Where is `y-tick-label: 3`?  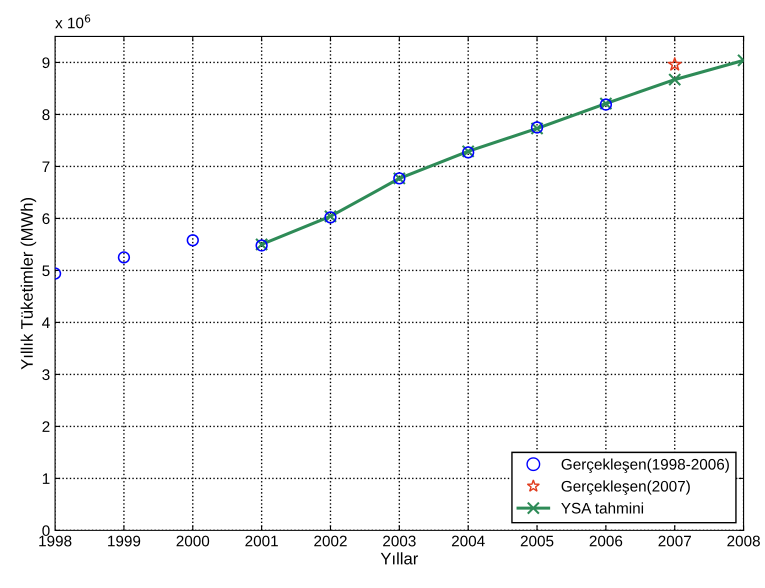 y-tick-label: 3 is located at coordinates (46, 374).